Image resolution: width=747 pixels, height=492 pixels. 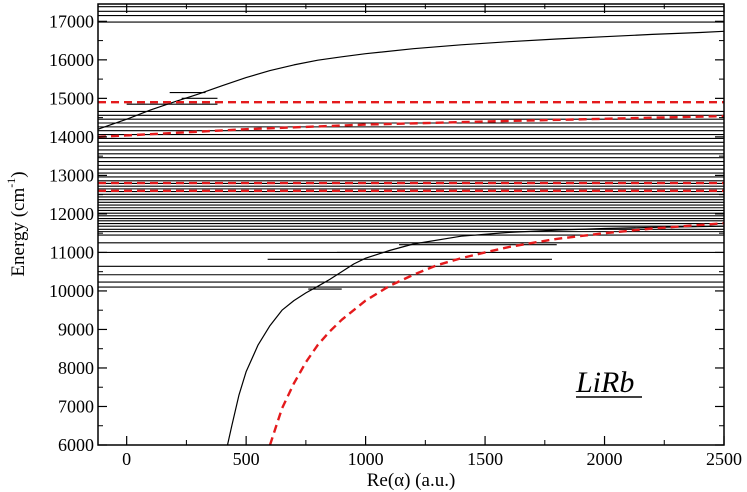 I want to click on y-axis-title-base: Energy (cm, so click(x=18, y=232).